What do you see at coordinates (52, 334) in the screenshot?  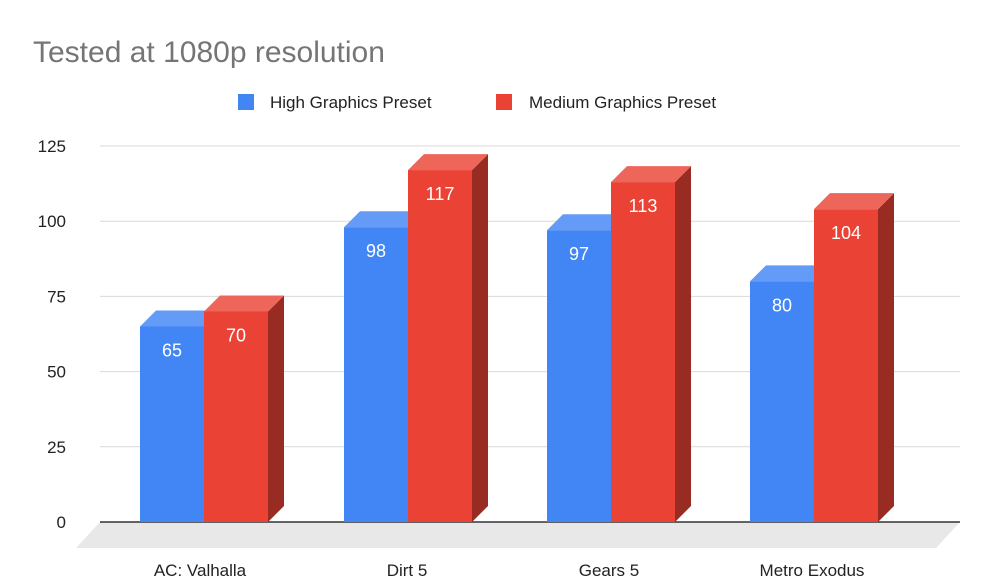 I see `y-axis: 0 25 50 75 100 125` at bounding box center [52, 334].